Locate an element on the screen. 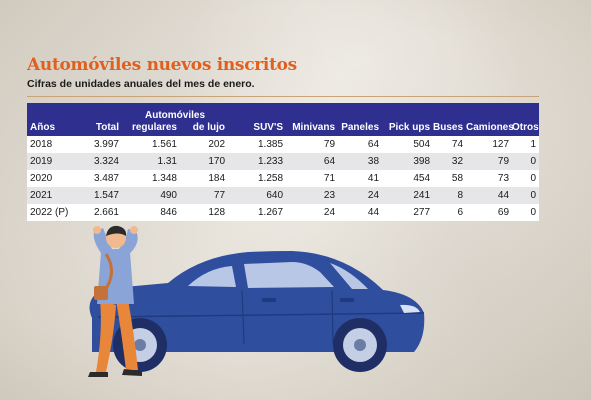 The width and height of the screenshot is (591, 400). table-cell: 846 is located at coordinates (151, 212).